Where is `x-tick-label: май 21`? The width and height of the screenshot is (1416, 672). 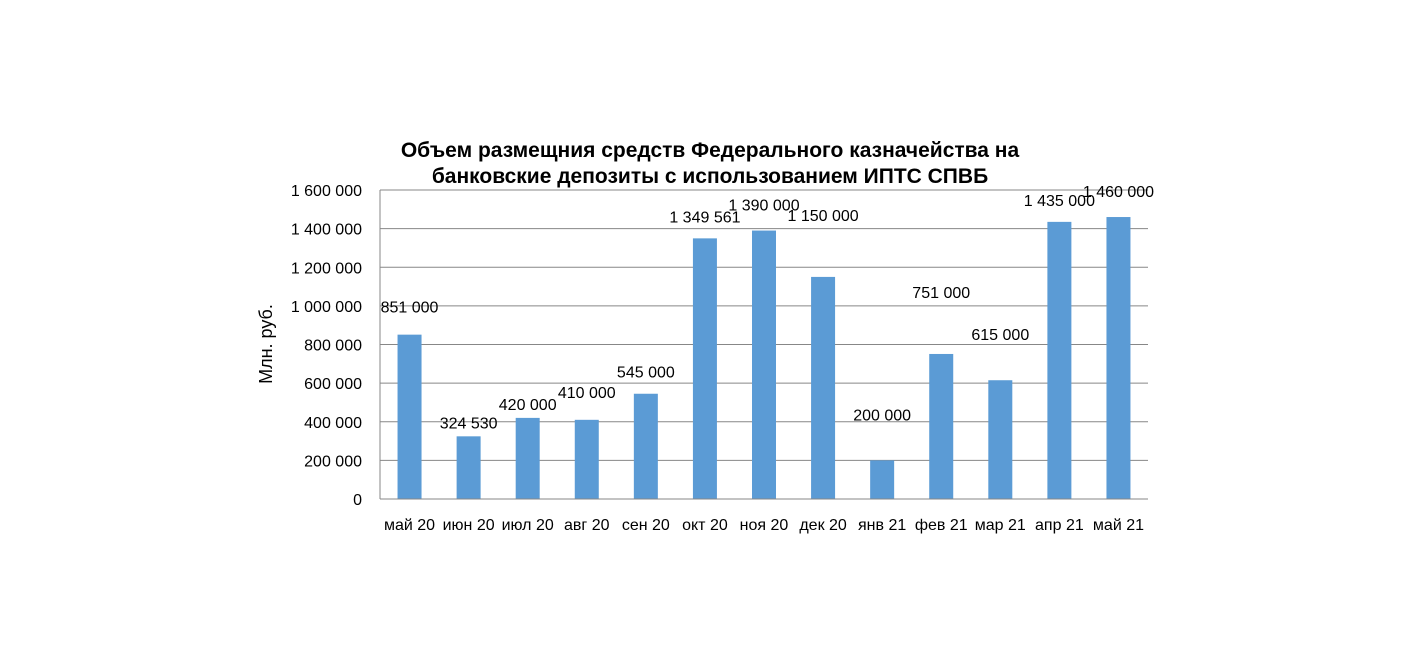
x-tick-label: май 21 is located at coordinates (1118, 525).